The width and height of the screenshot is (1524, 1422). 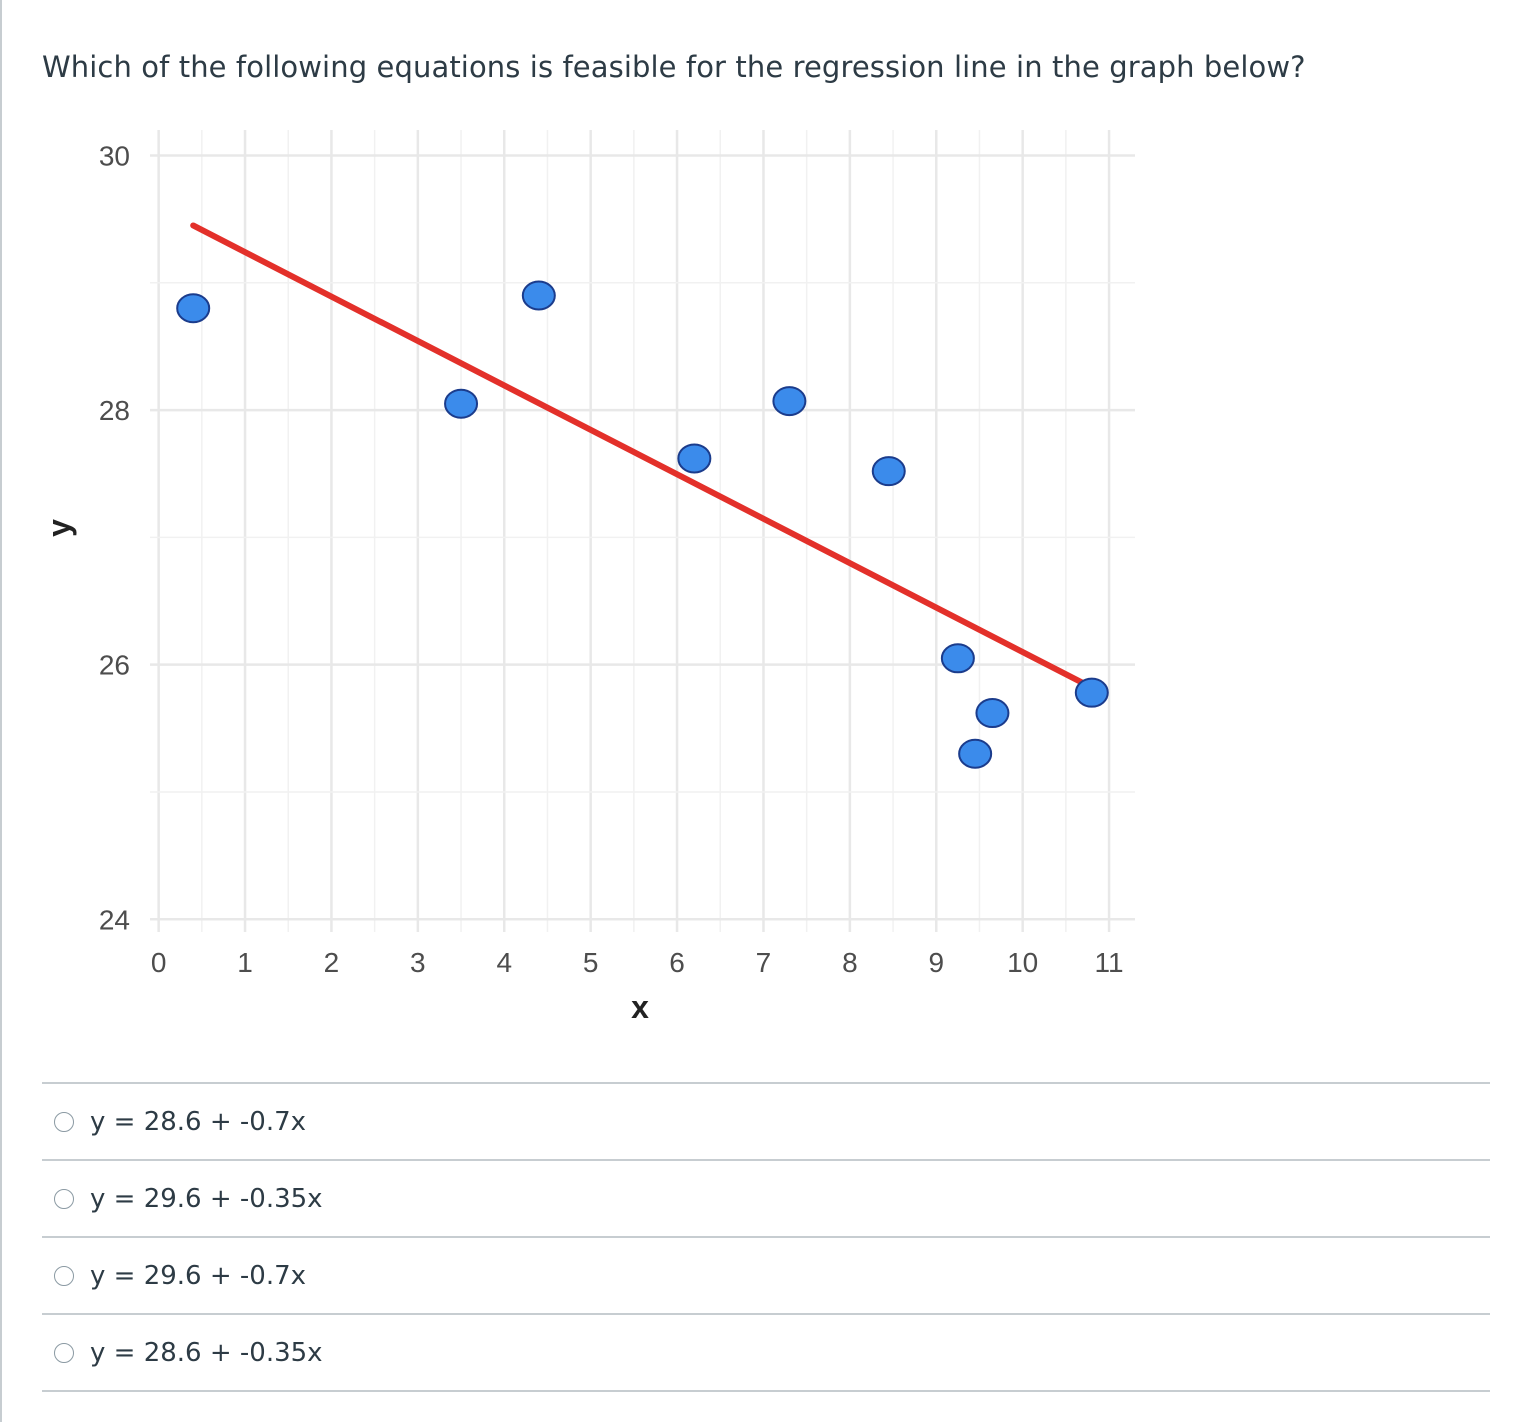 What do you see at coordinates (850, 962) in the screenshot?
I see `x-tick-label: 8` at bounding box center [850, 962].